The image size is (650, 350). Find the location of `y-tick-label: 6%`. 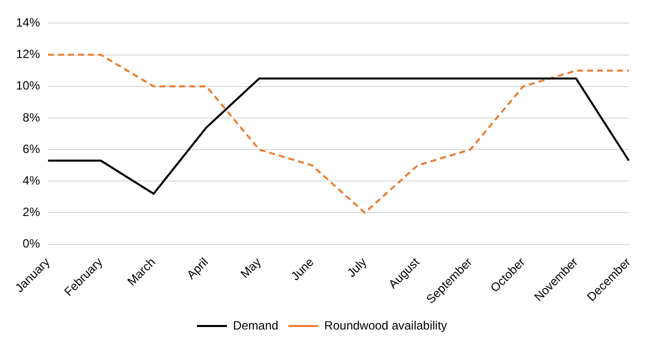

y-tick-label: 6% is located at coordinates (31, 149).